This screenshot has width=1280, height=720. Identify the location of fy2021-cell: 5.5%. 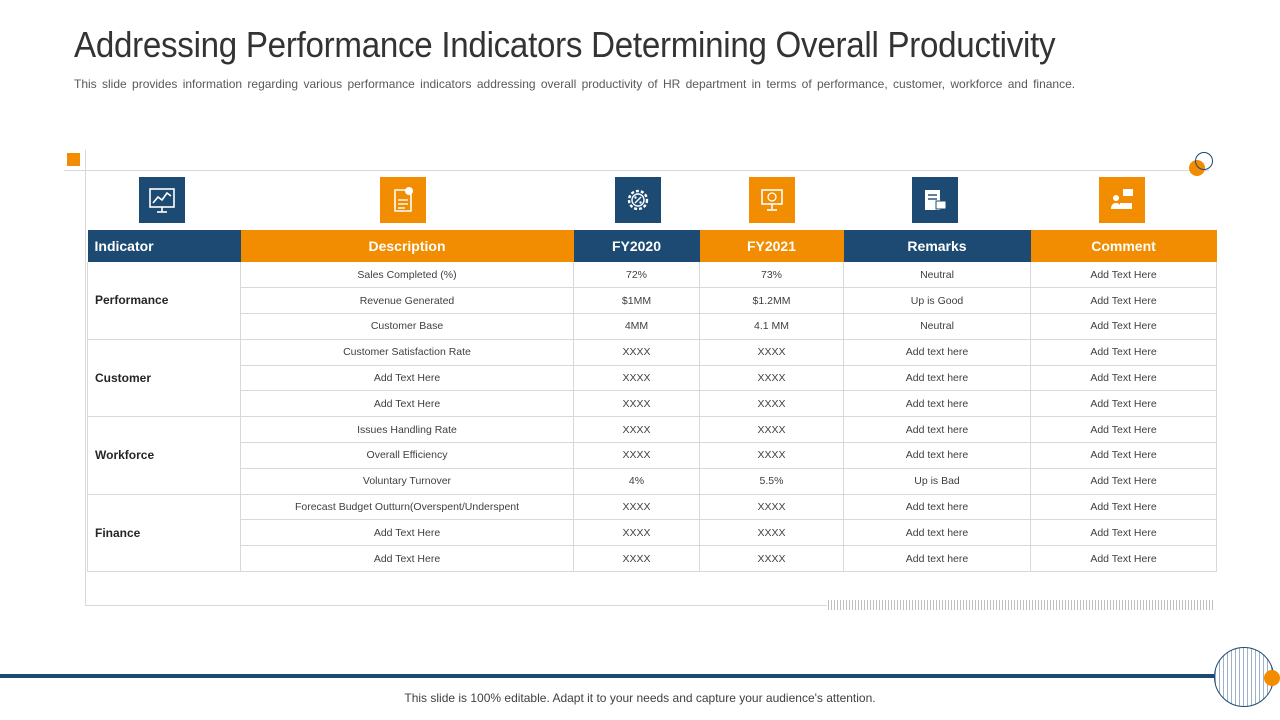
(771, 481).